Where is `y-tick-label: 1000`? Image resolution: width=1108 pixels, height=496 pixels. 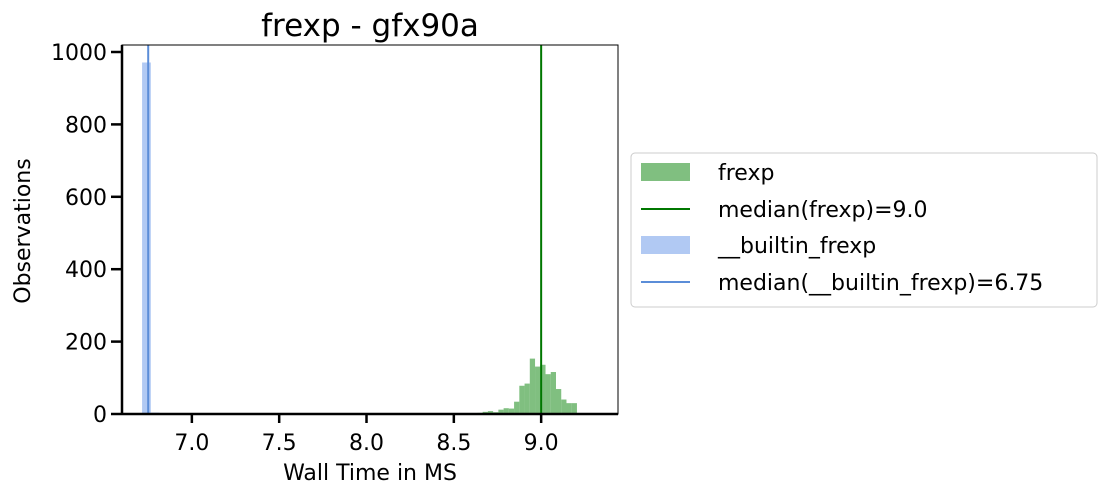
y-tick-label: 1000 is located at coordinates (79, 53).